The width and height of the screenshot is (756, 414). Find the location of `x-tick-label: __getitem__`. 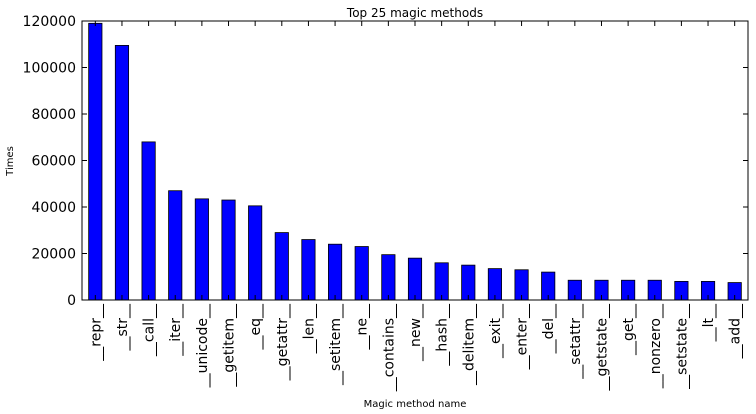

x-tick-label: __getitem__ is located at coordinates (230, 345).